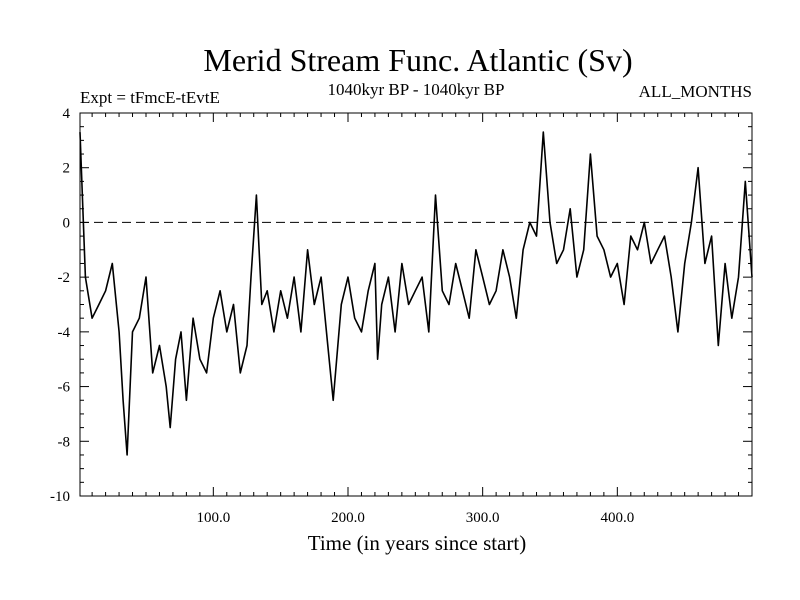 The height and width of the screenshot is (600, 800). I want to click on y-tick-label: 4, so click(67, 114).